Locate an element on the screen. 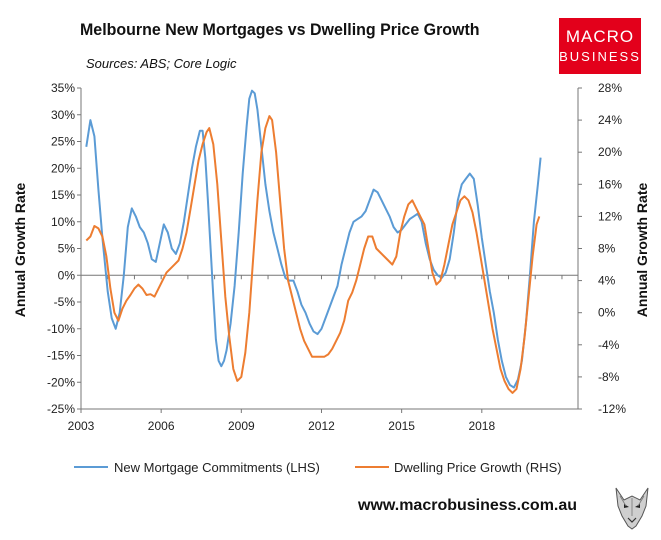 The width and height of the screenshot is (661, 540). y-tick-label-right: 4% is located at coordinates (607, 281).